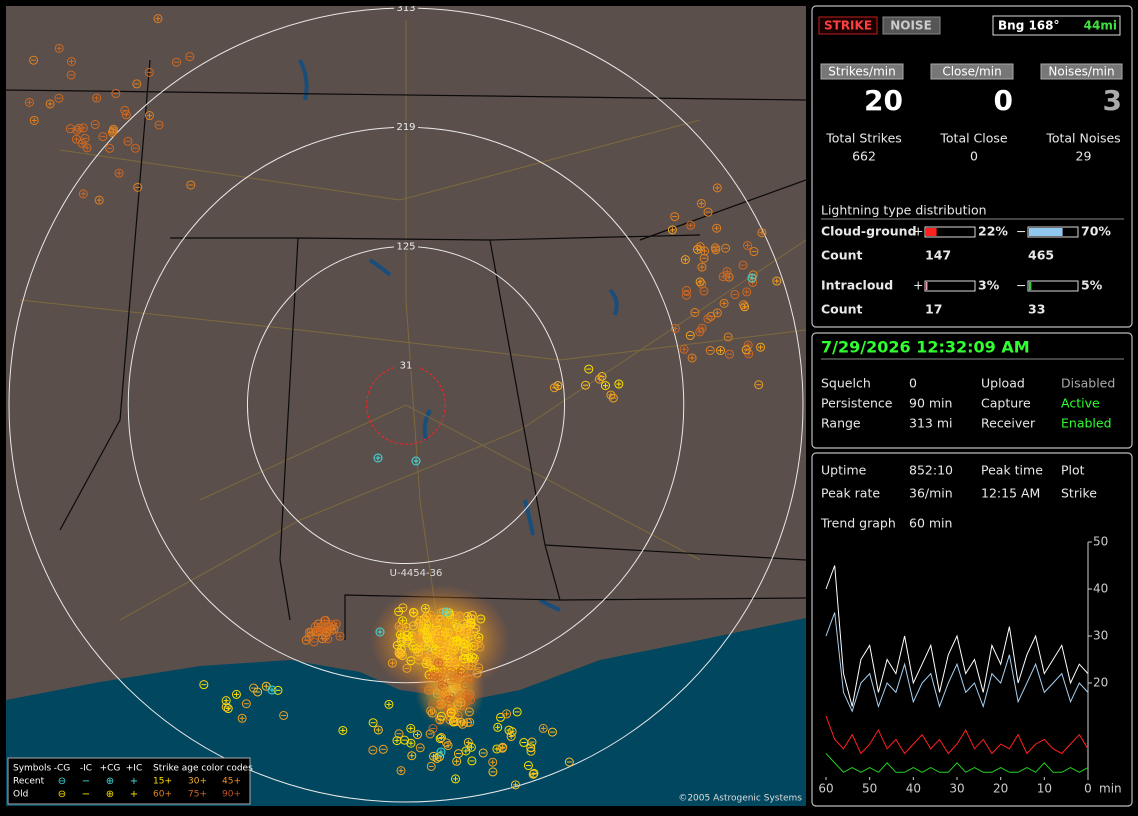 This screenshot has width=1138, height=816. Describe the element at coordinates (848, 25) in the screenshot. I see `strike-button` at that location.